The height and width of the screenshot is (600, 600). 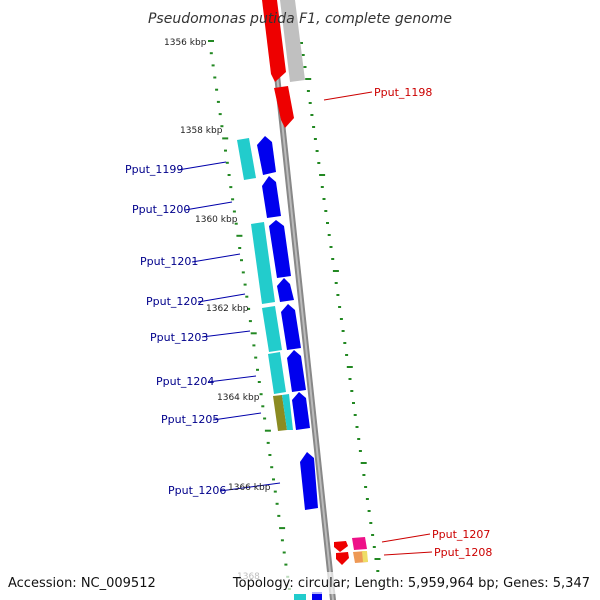 I want to click on cds-pput1200, so click(x=271, y=197).